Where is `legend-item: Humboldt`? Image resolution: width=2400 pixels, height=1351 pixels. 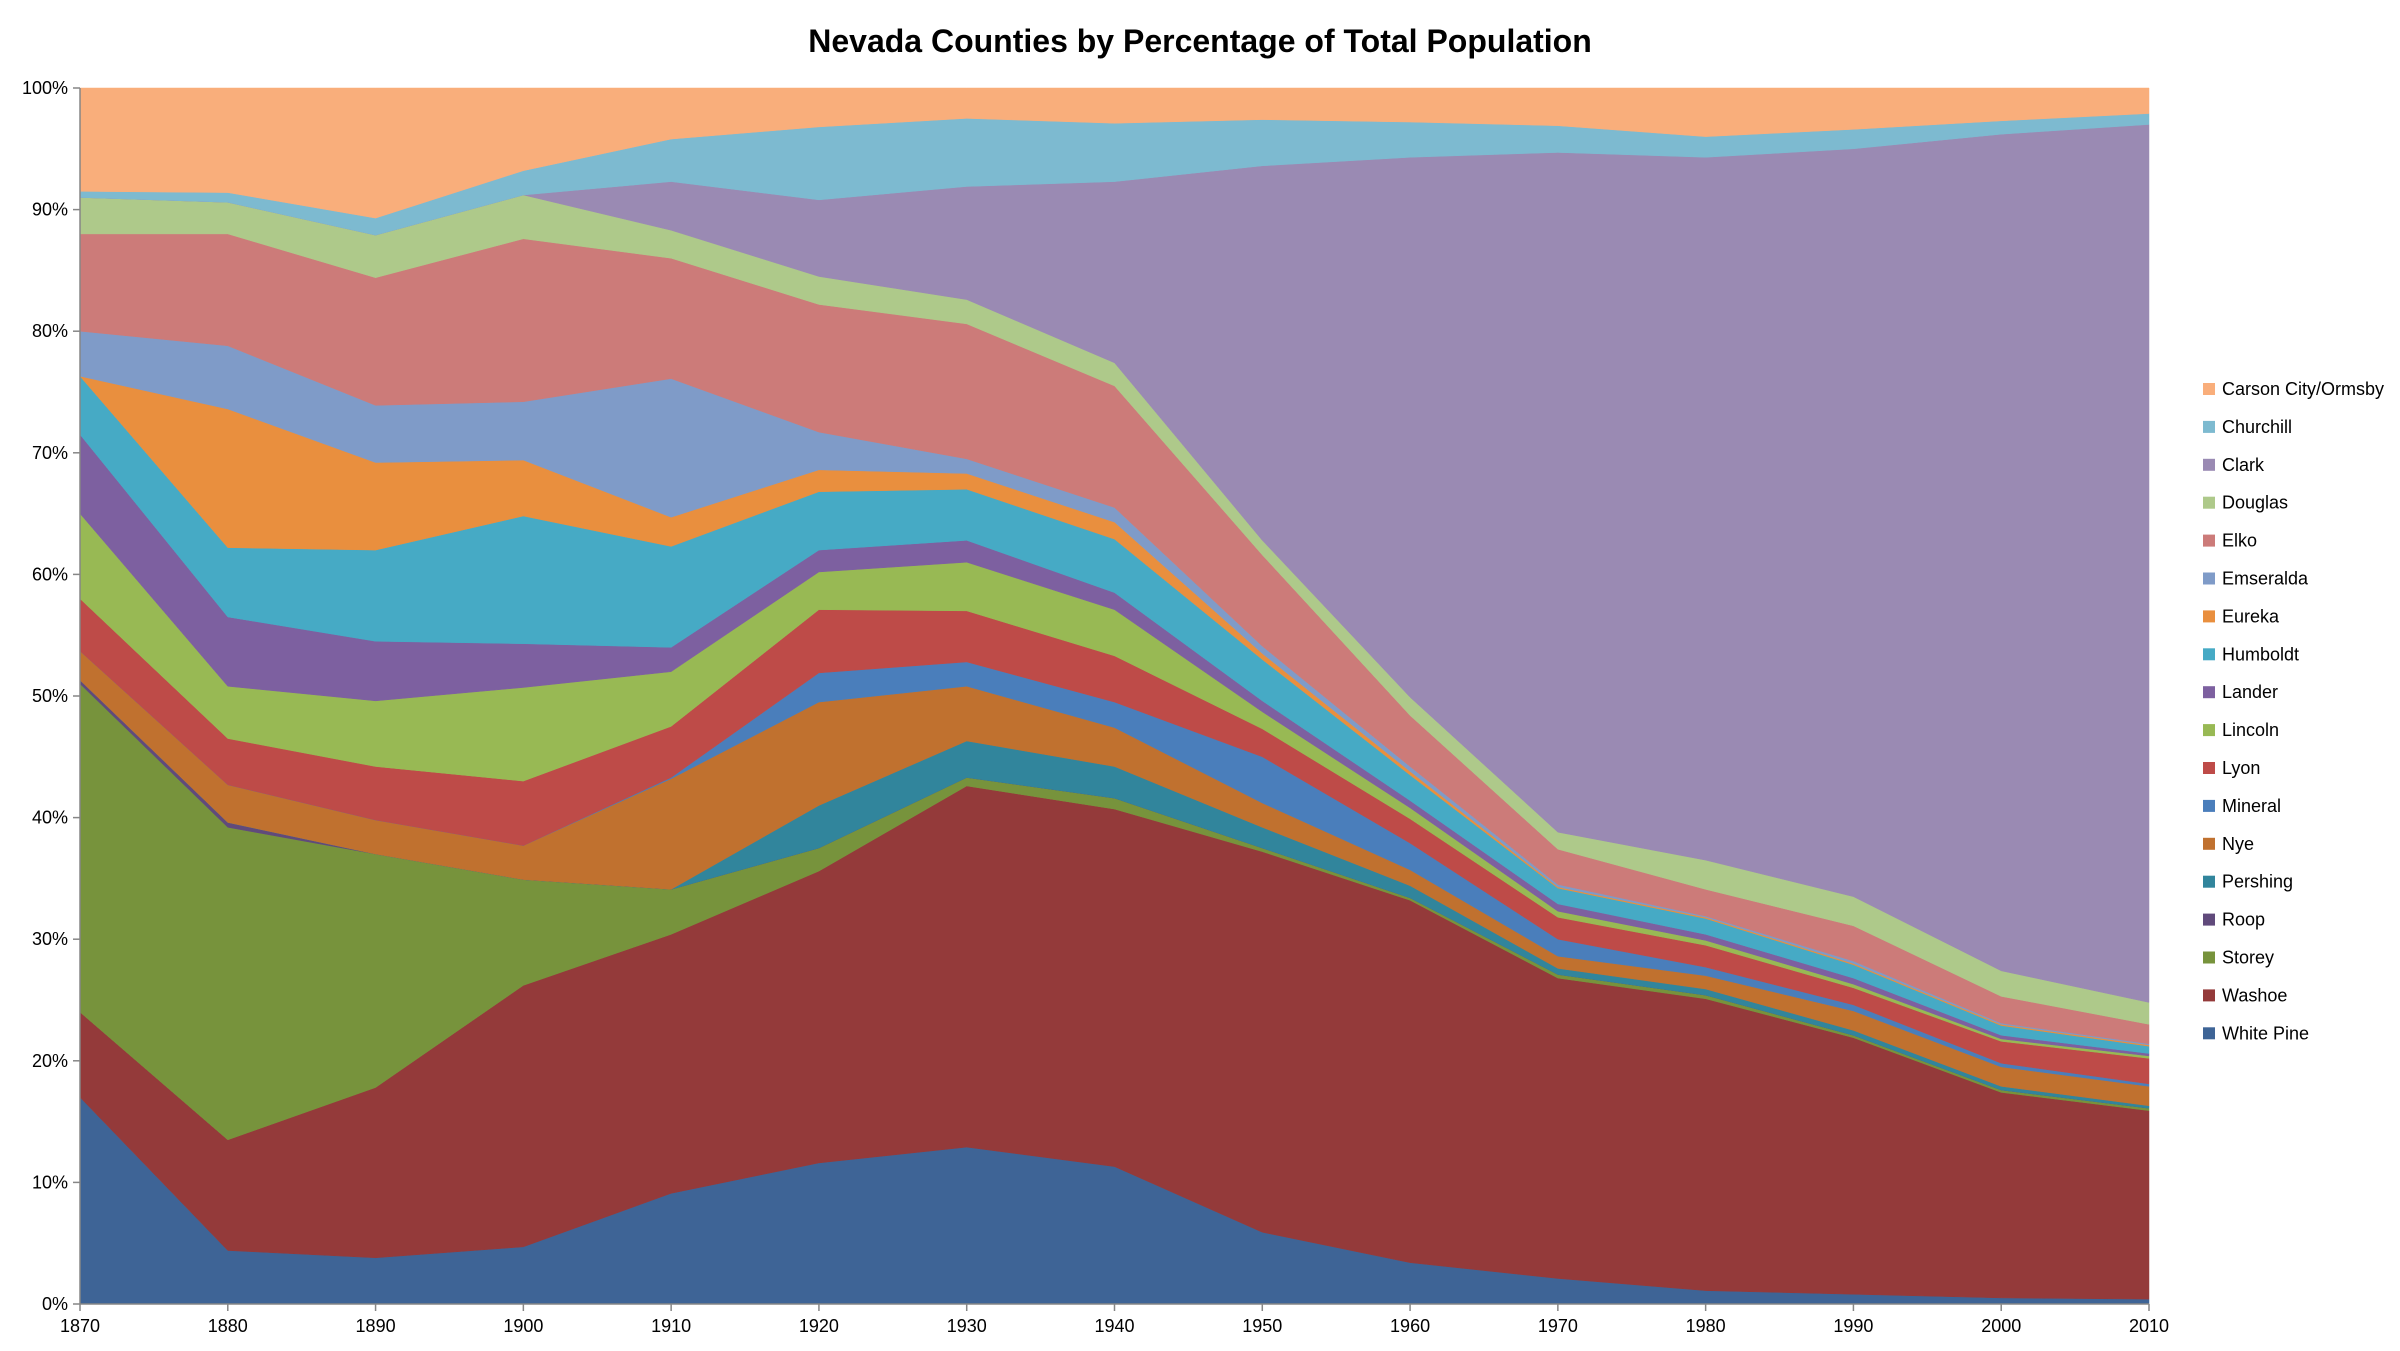
legend-item: Humboldt is located at coordinates (2251, 654).